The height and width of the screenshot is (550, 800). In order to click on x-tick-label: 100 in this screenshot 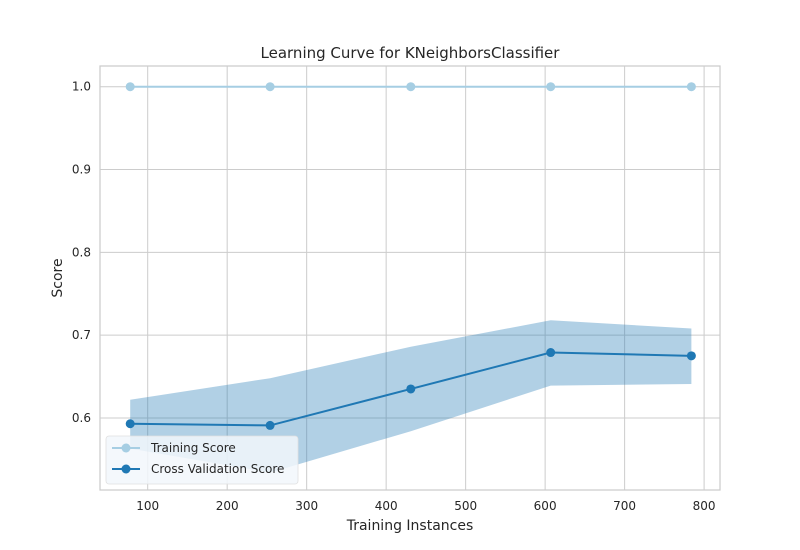, I will do `click(147, 506)`.